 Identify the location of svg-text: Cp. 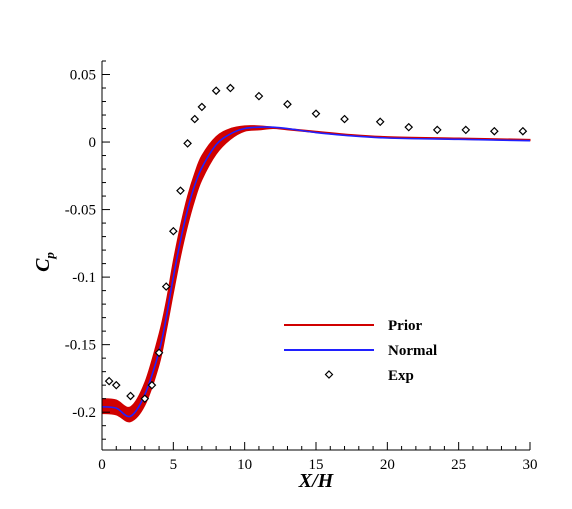
(44, 262).